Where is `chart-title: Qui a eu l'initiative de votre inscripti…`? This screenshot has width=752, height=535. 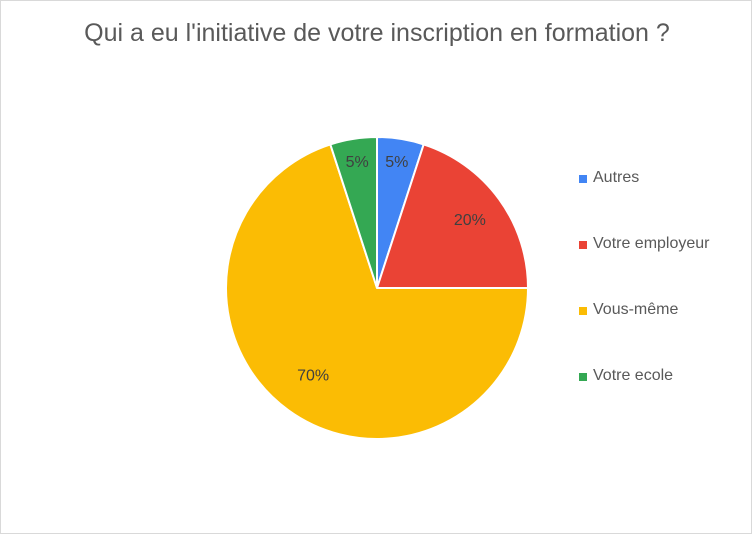
chart-title: Qui a eu l'initiative de votre inscripti… is located at coordinates (377, 33).